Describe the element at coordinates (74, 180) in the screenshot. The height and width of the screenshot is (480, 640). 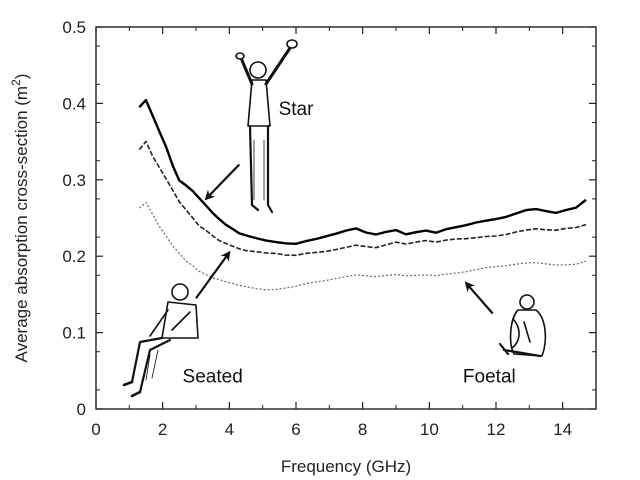
I see `y-tick-label-3: 0.3` at that location.